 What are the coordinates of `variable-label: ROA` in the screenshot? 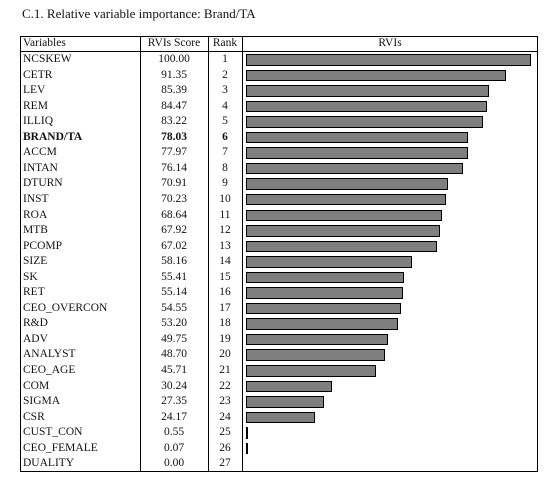 It's located at (35, 214).